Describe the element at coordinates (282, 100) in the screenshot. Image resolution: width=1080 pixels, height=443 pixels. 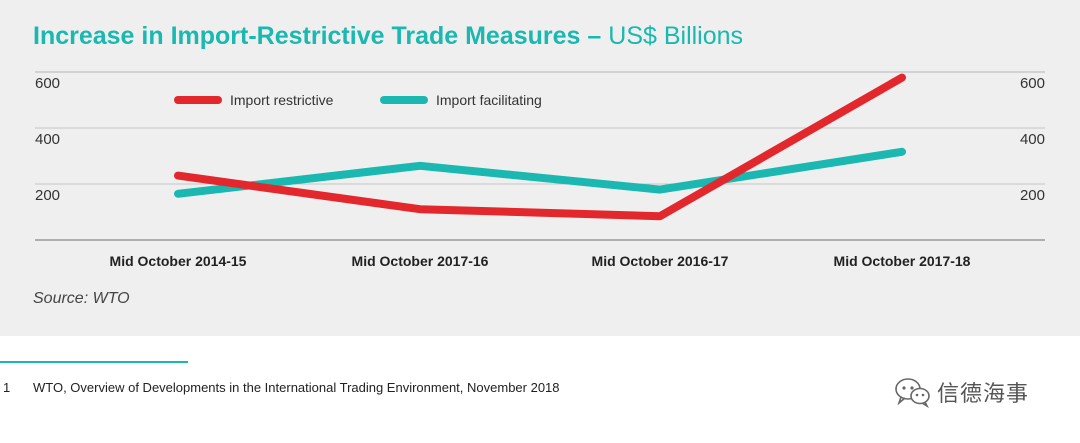
I see `legend-label: Import restrictive` at that location.